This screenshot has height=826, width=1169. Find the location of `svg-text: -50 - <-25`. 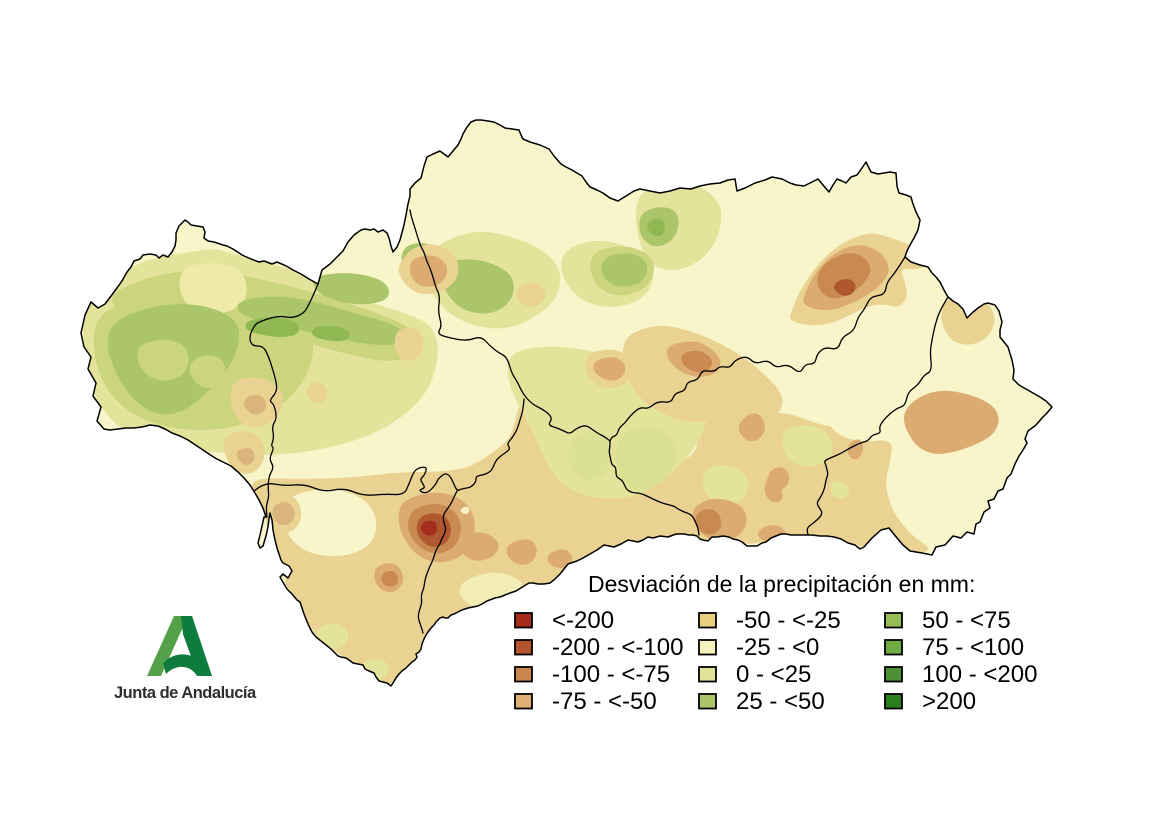

svg-text: -50 - <-25 is located at coordinates (788, 620).